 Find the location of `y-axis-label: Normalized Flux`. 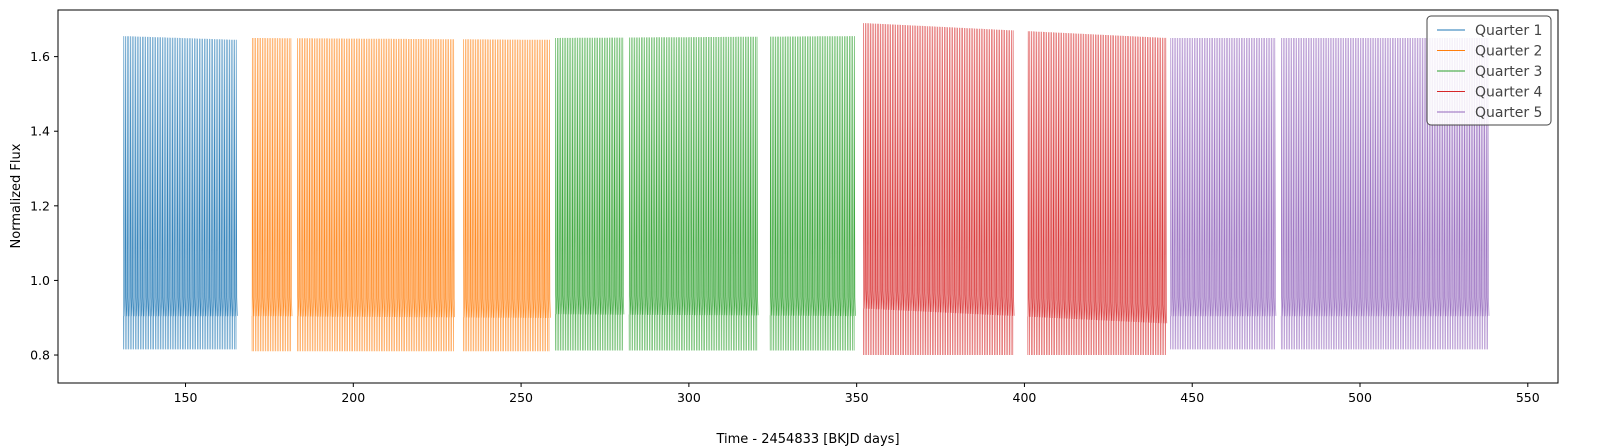

y-axis-label: Normalized Flux is located at coordinates (16, 195).